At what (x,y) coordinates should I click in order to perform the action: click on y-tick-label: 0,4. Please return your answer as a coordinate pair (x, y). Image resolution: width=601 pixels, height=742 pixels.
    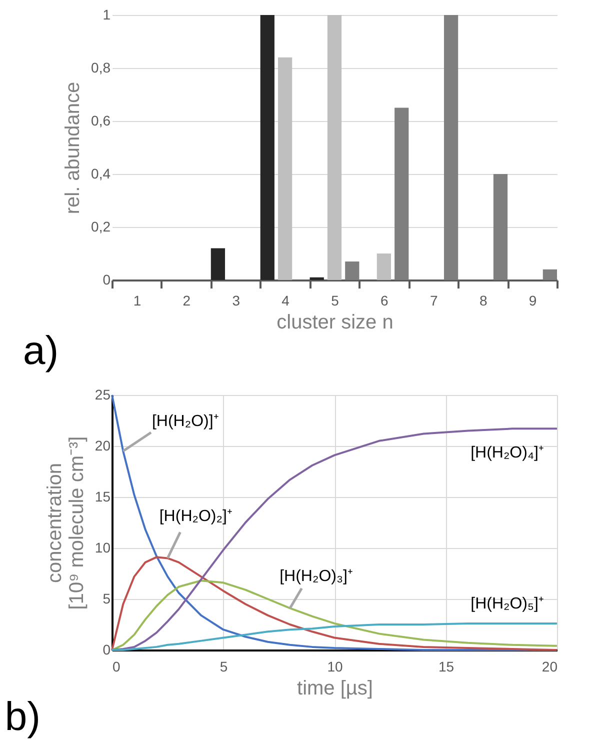
    Looking at the image, I should click on (101, 174).